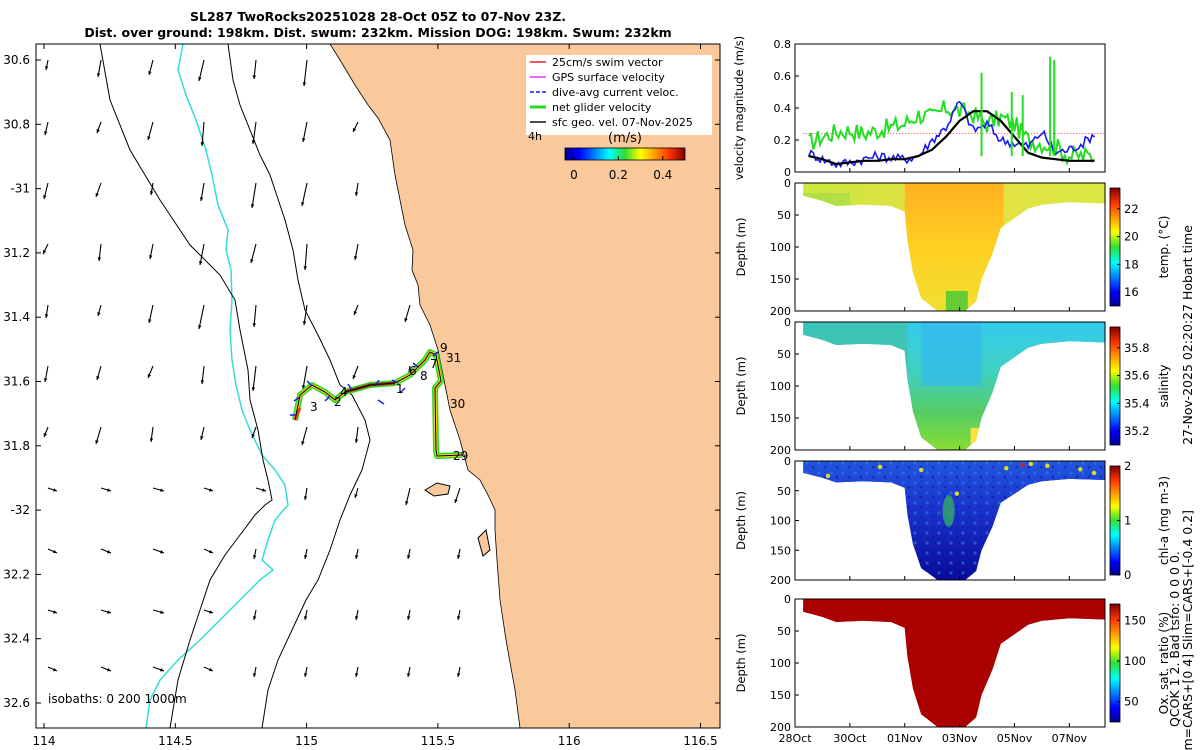 Image resolution: width=1200 pixels, height=750 pixels. What do you see at coordinates (344, 392) in the screenshot?
I see `track-label-4: 4` at bounding box center [344, 392].